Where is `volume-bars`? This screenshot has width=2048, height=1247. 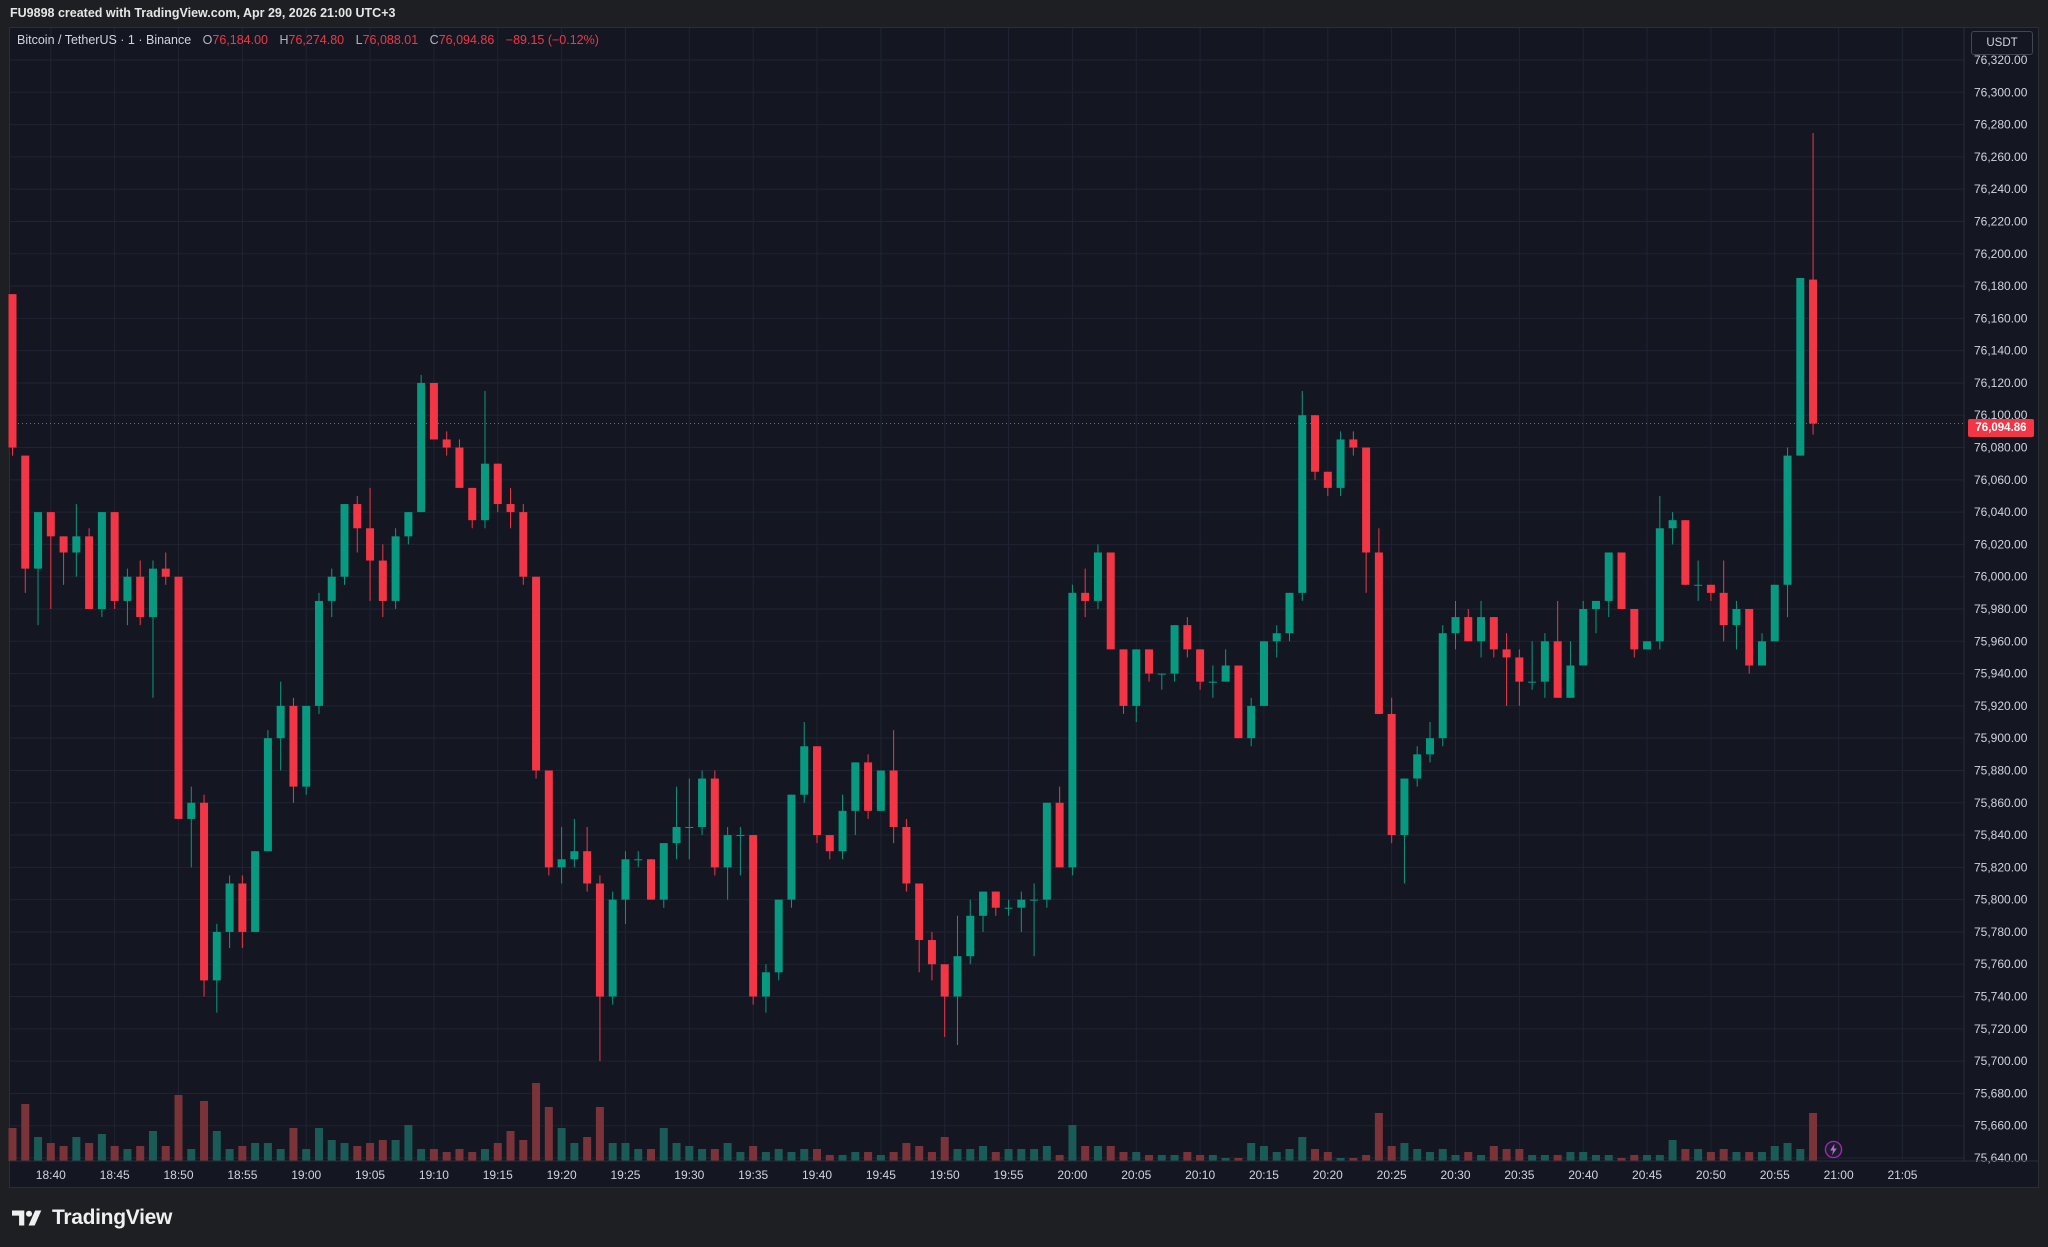 volume-bars is located at coordinates (913, 1122).